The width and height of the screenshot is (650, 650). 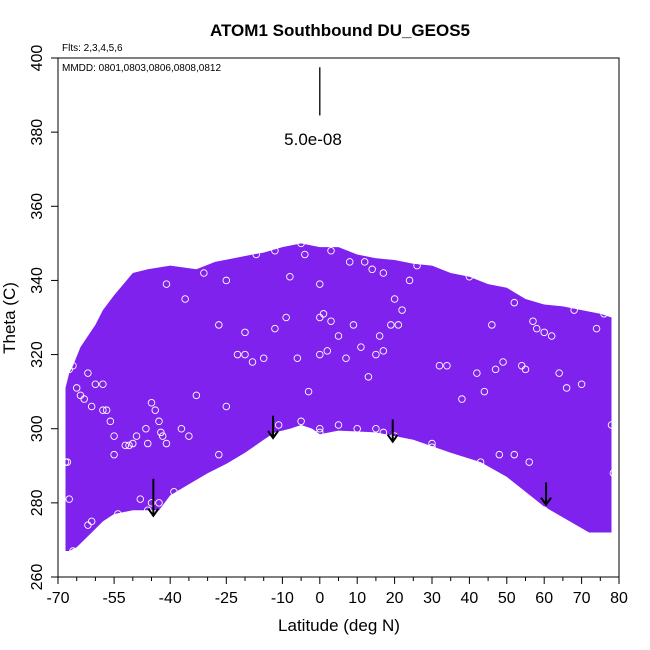 I want to click on dates-label: MMDD: 0801,0803,0806,0808,0812, so click(x=141, y=68).